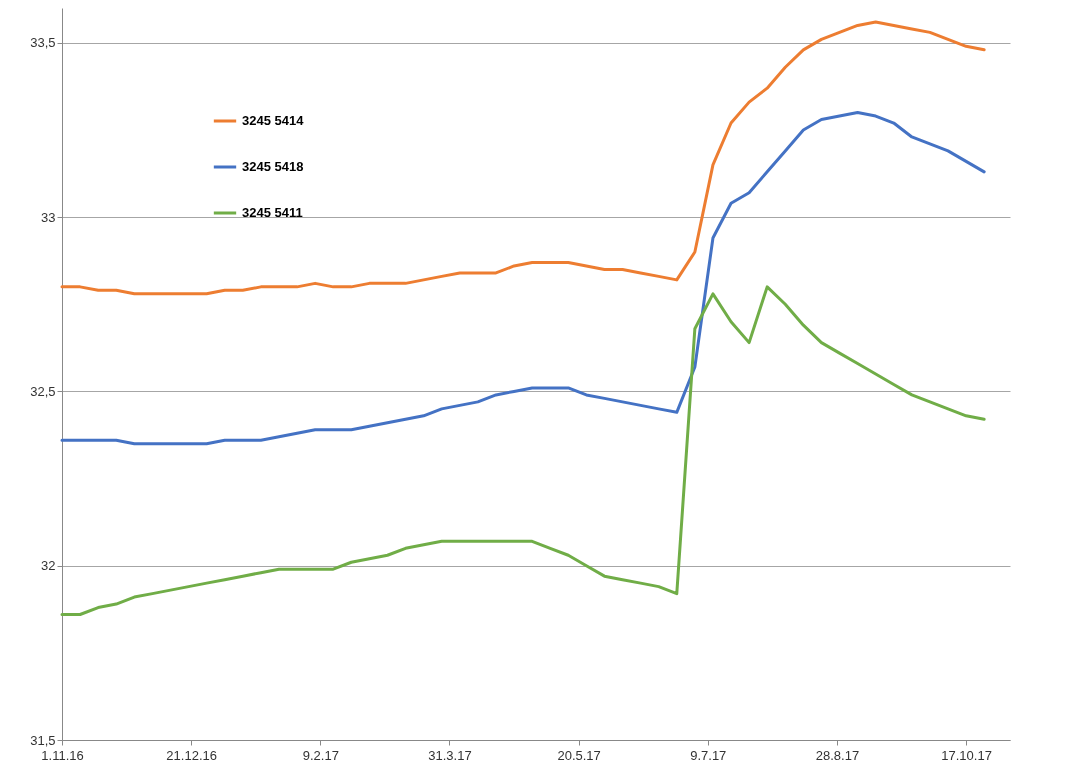 This screenshot has width=1079, height=776. What do you see at coordinates (48, 566) in the screenshot?
I see `y-tick-label: 32` at bounding box center [48, 566].